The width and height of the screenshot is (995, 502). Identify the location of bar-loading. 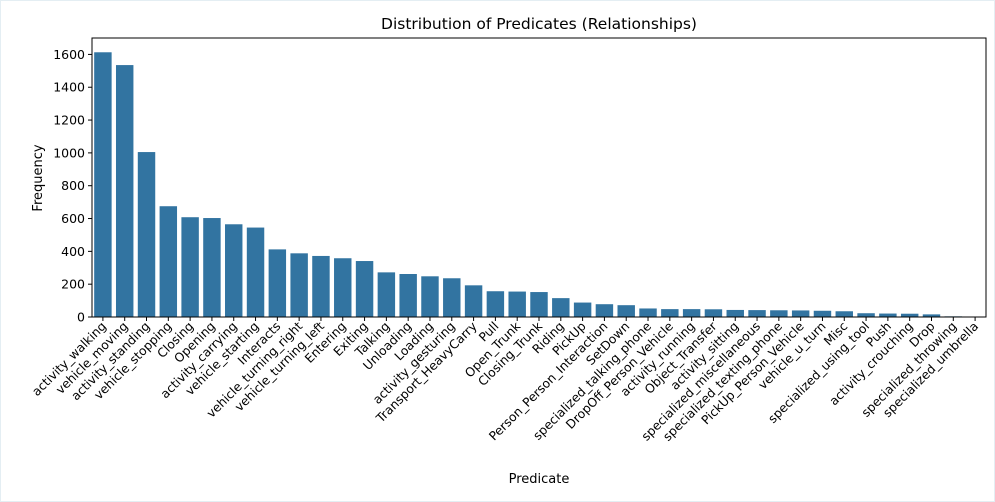
(430, 296).